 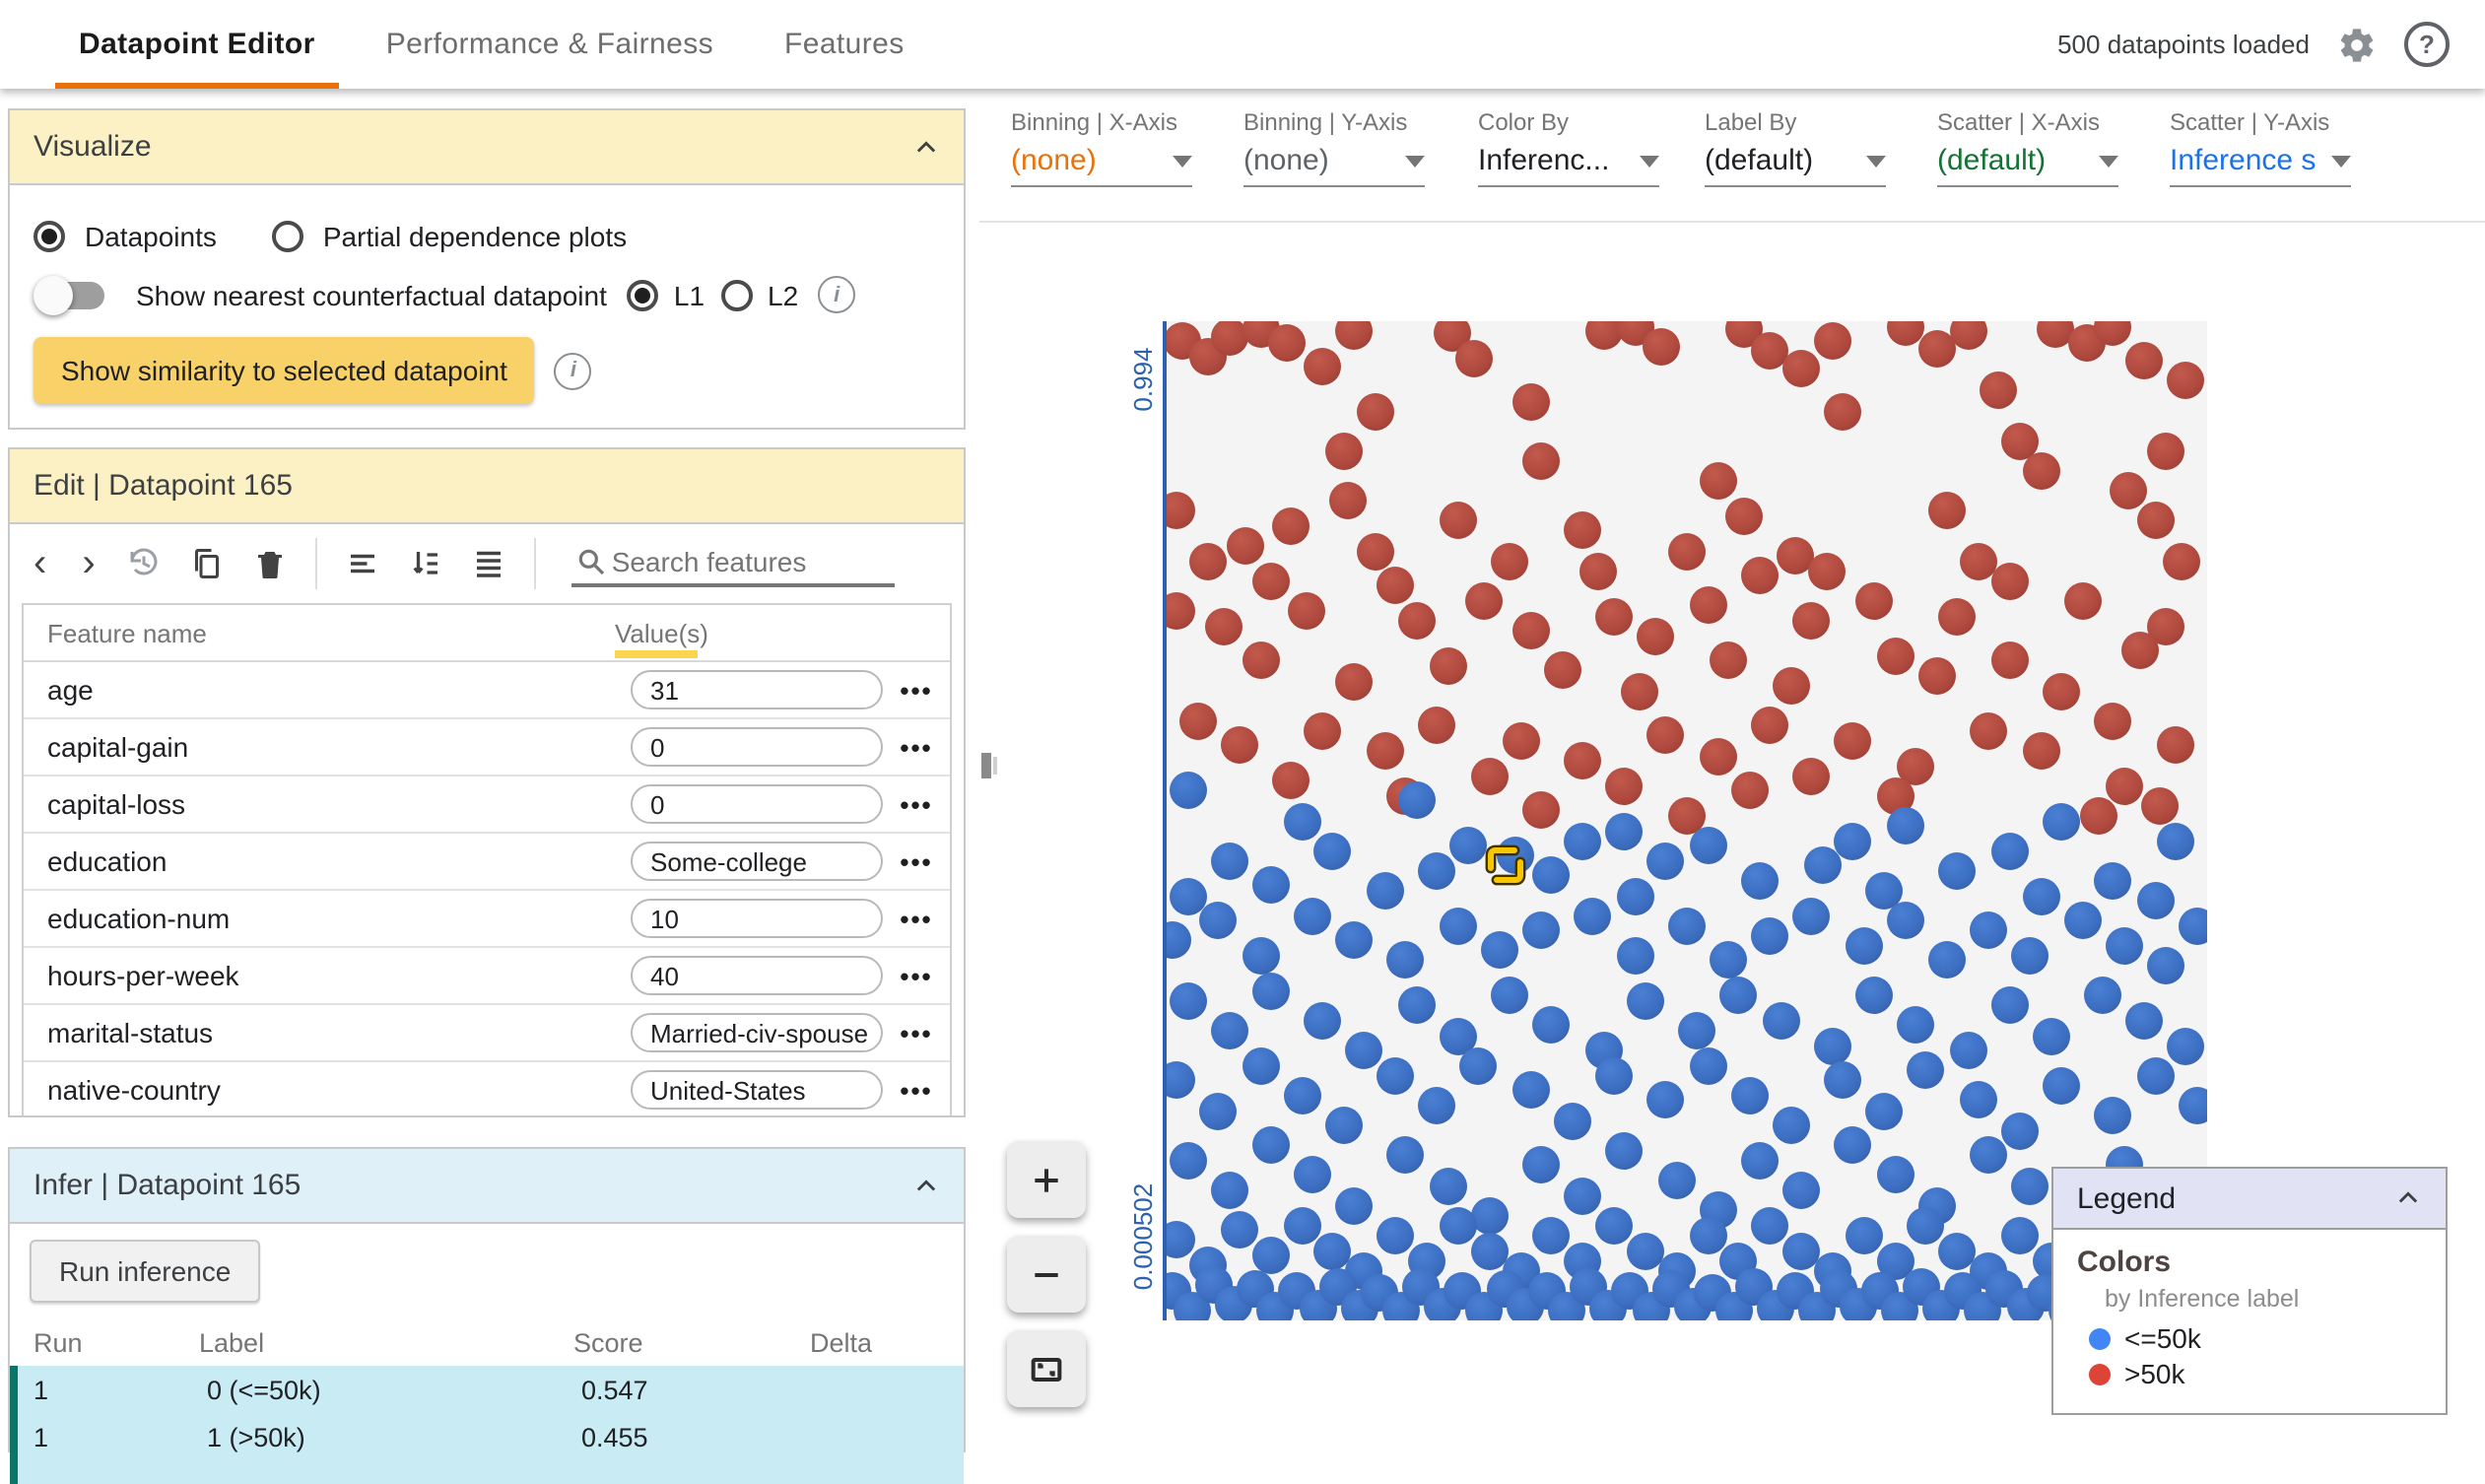 What do you see at coordinates (145, 563) in the screenshot?
I see `restore-history-icon` at bounding box center [145, 563].